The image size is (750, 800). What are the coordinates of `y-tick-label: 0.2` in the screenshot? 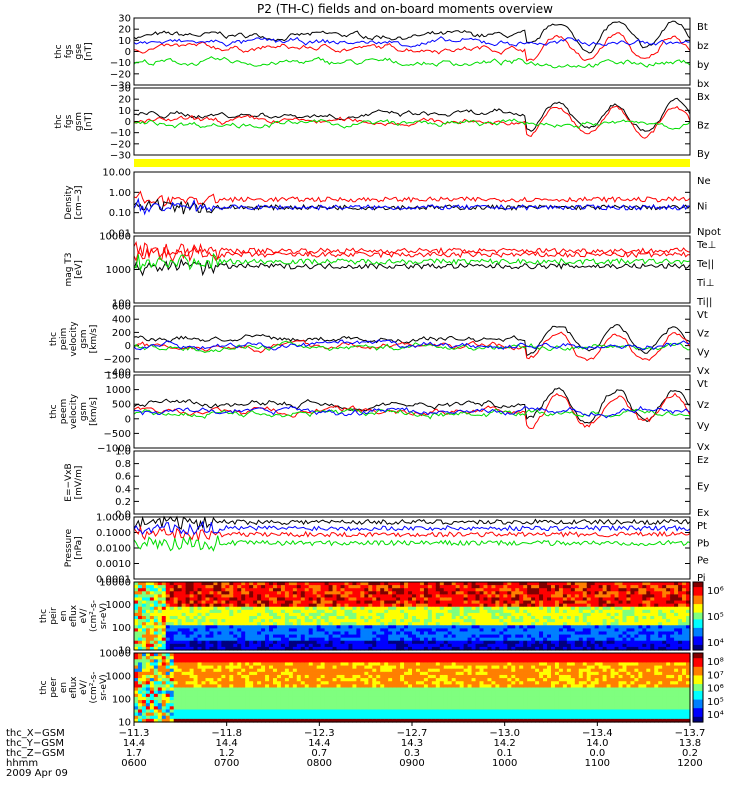 It's located at (123, 502).